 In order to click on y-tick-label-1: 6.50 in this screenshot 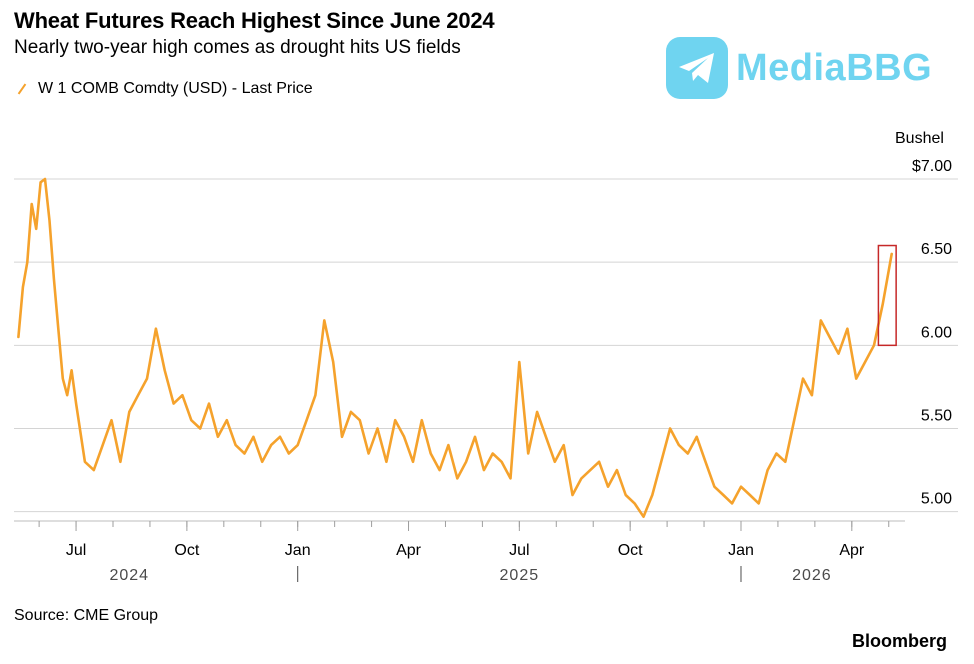, I will do `click(936, 249)`.